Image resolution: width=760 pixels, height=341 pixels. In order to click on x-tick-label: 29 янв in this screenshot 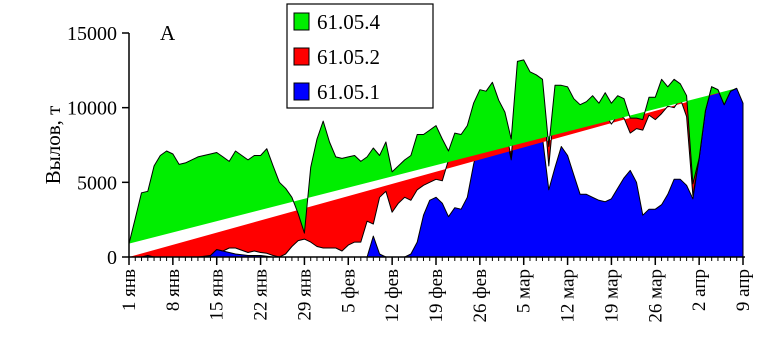, I will do `click(304, 295)`.